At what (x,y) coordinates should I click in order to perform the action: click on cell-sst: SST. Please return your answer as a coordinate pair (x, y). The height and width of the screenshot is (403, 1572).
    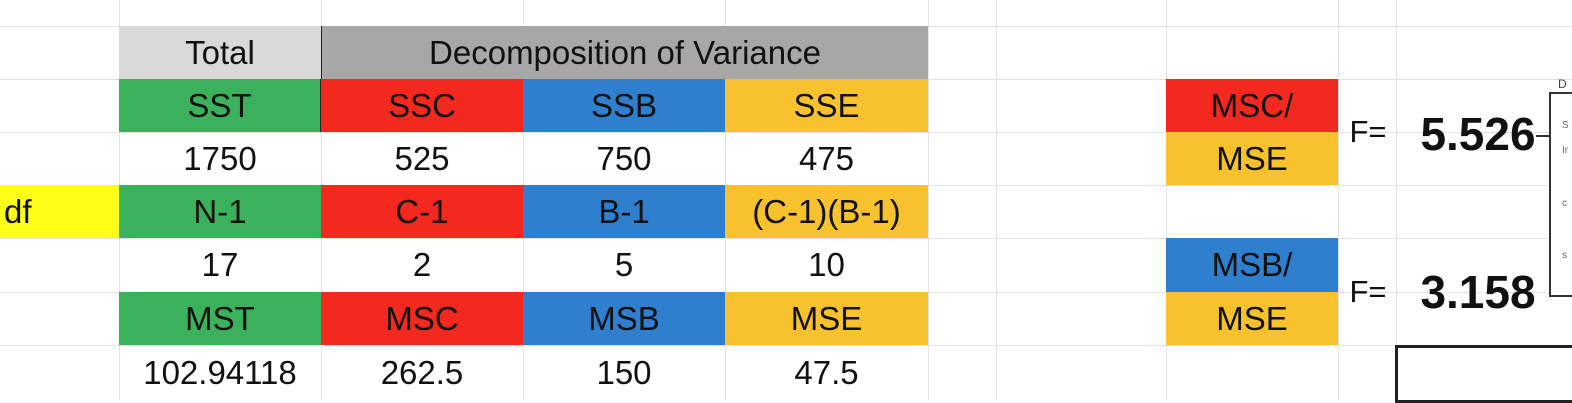
    Looking at the image, I should click on (220, 105).